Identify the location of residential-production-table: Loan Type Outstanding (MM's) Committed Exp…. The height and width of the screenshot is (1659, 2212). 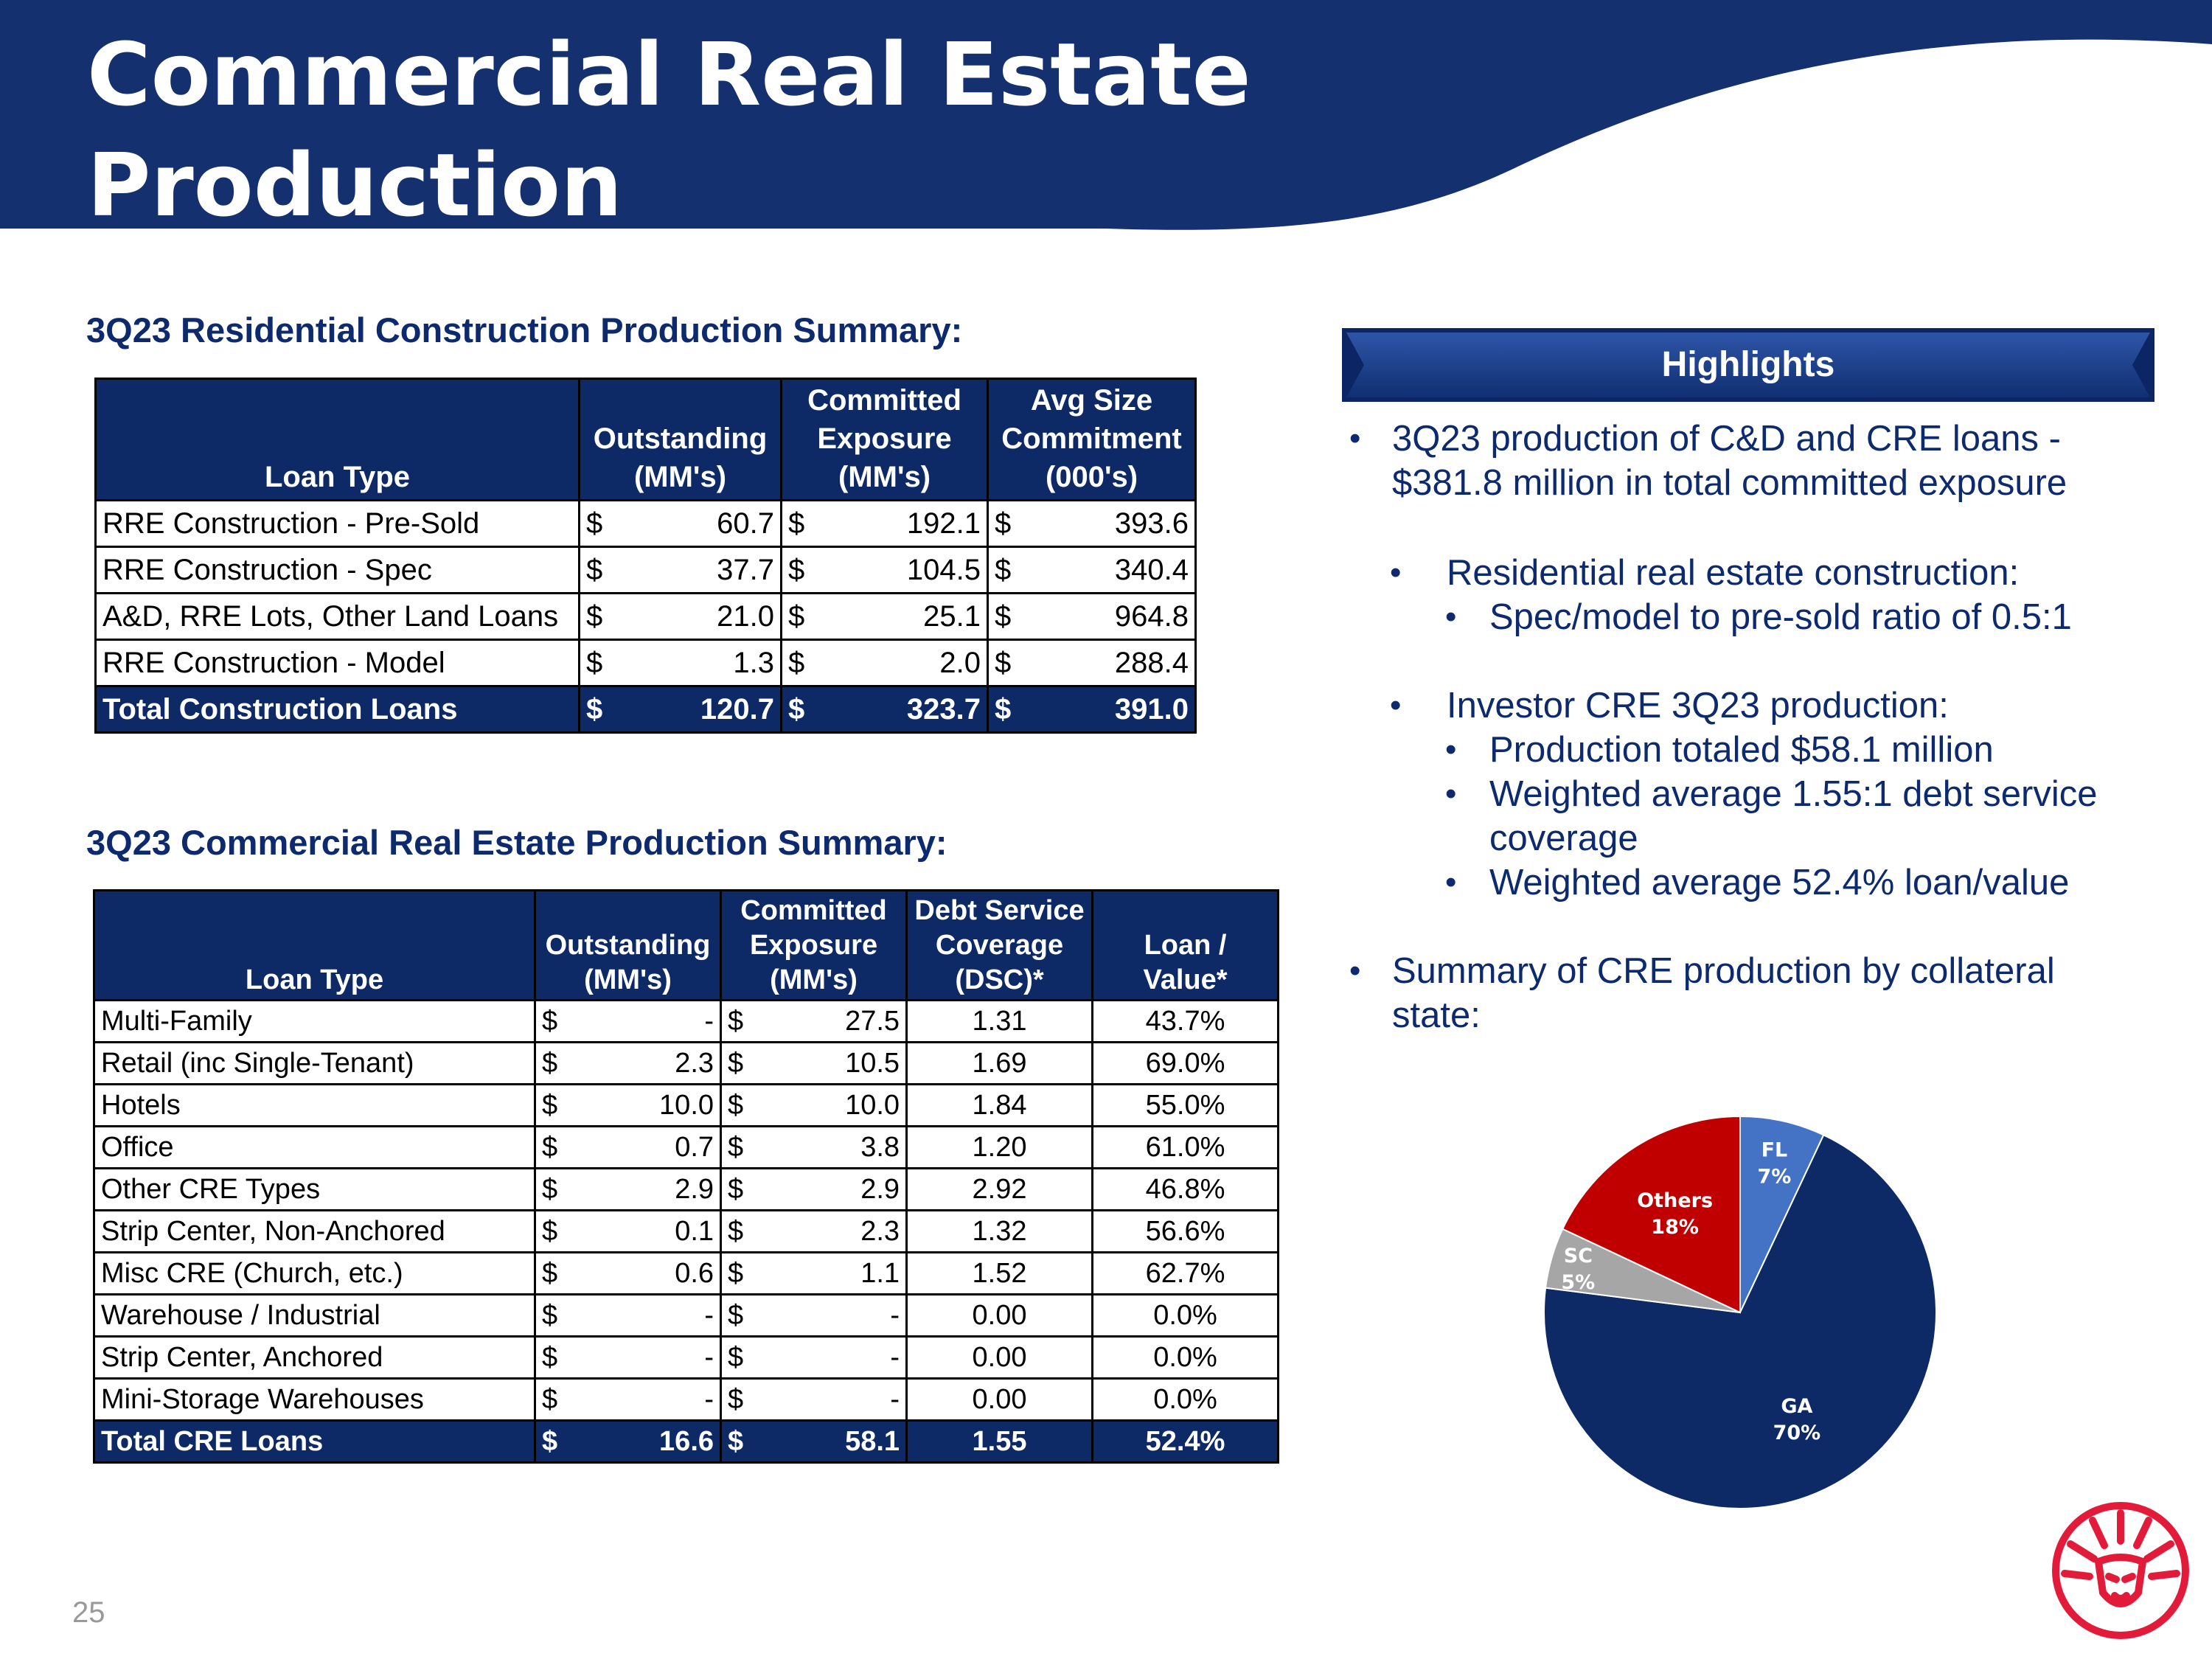
(645, 556).